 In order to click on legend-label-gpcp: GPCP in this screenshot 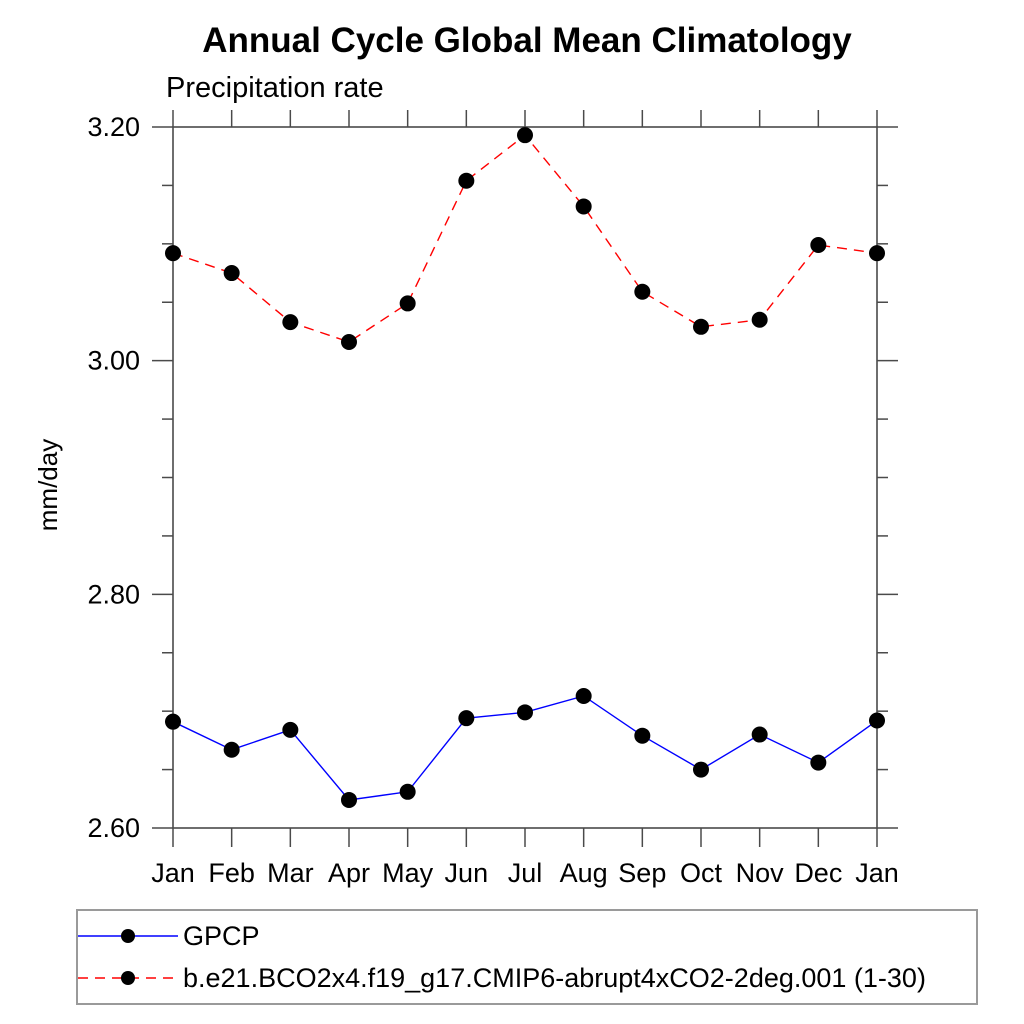, I will do `click(221, 936)`.